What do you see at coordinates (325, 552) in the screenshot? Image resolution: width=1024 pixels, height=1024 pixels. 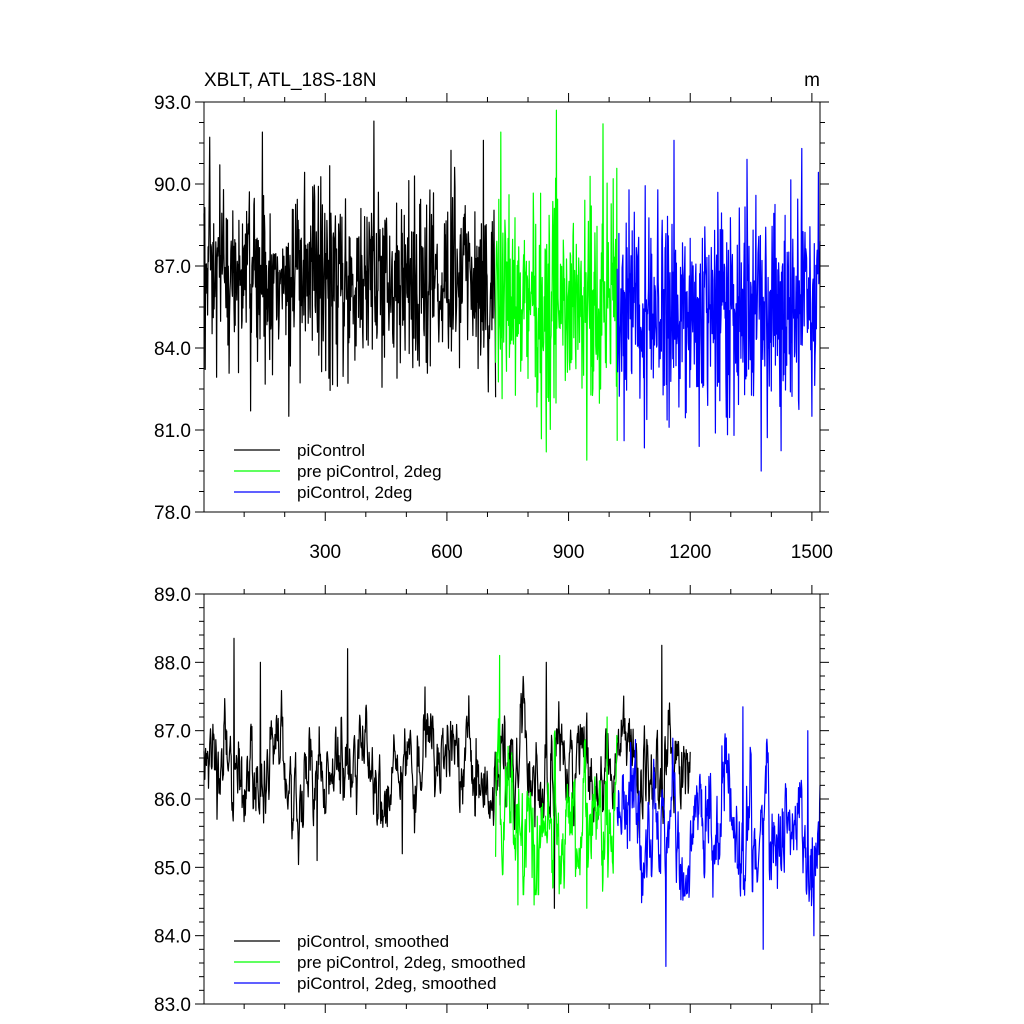 I see `top-x-tick-label: 300` at bounding box center [325, 552].